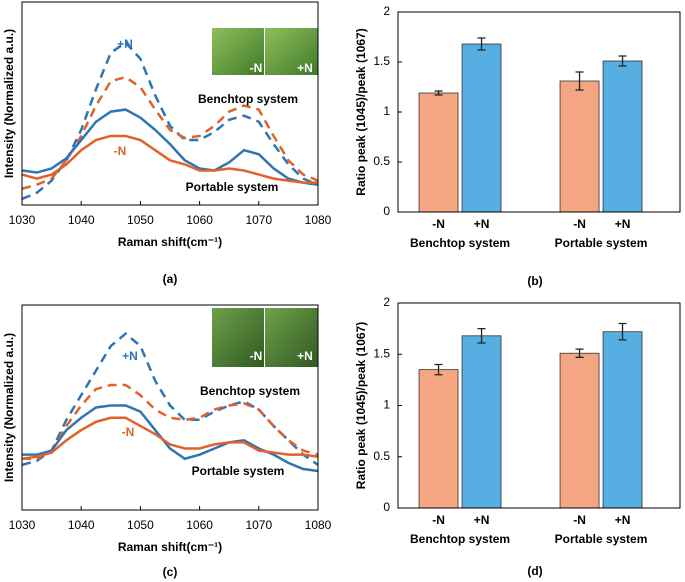  Describe the element at coordinates (265, 51) in the screenshot. I see `photo-a` at that location.